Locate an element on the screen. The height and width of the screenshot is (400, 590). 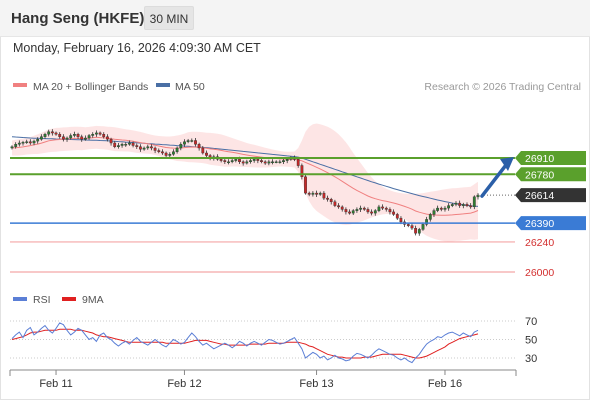
x-axis: Feb 11 Feb 12 Feb 13 Feb 16 is located at coordinates (263, 379).